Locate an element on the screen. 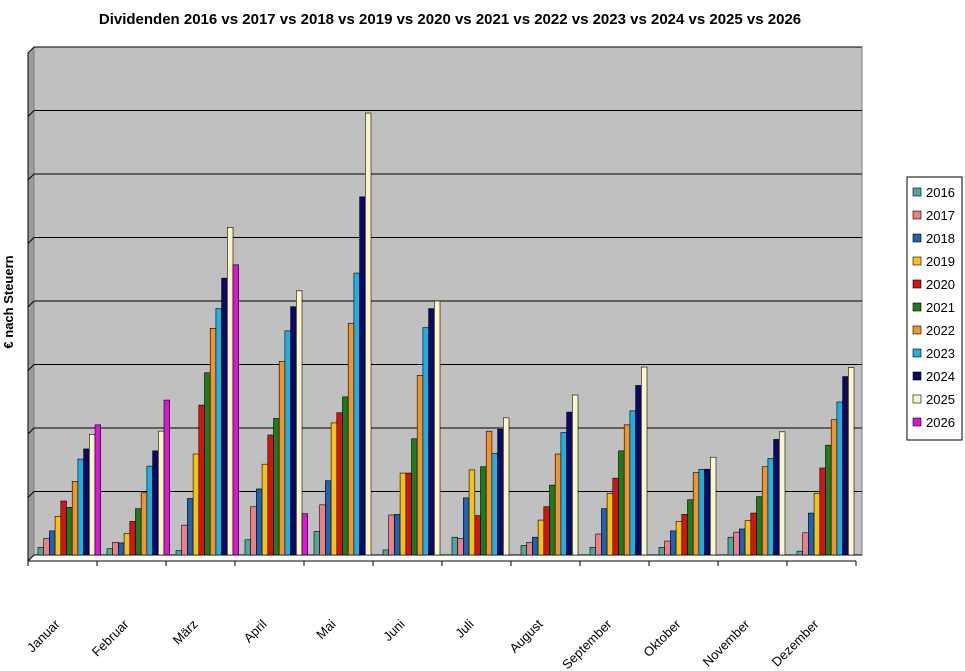 The image size is (965, 671). bar-2025-Mai is located at coordinates (368, 334).